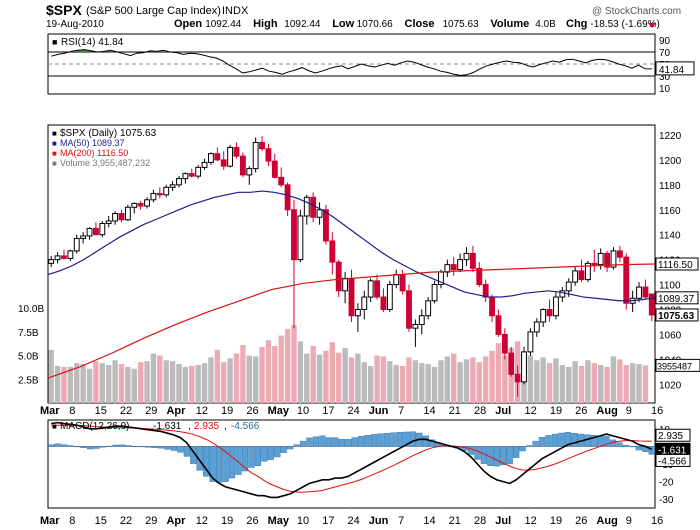  I want to click on macd-tick-label: -30, so click(666, 500).